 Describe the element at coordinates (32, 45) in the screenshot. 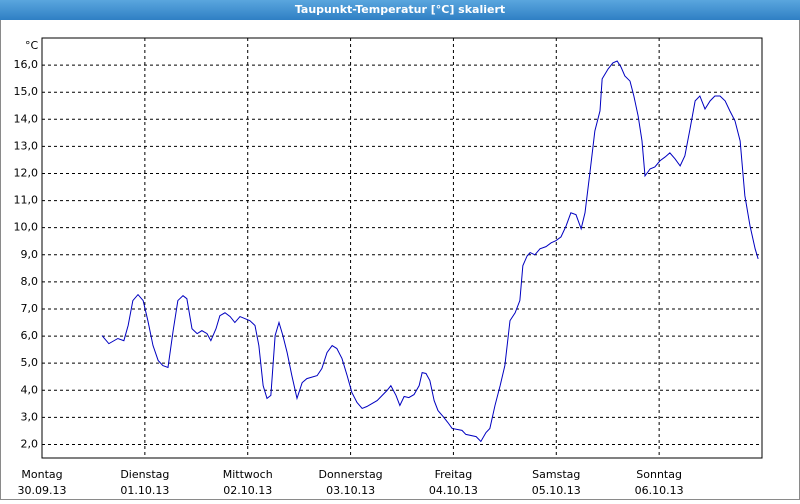

I see `y-unit: °C` at that location.